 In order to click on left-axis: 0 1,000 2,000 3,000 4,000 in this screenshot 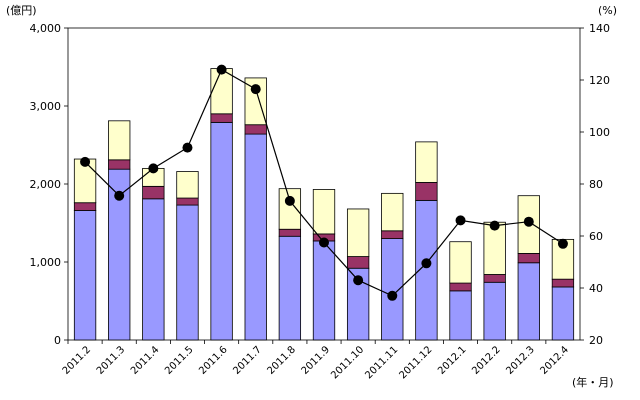, I will do `click(49, 184)`.